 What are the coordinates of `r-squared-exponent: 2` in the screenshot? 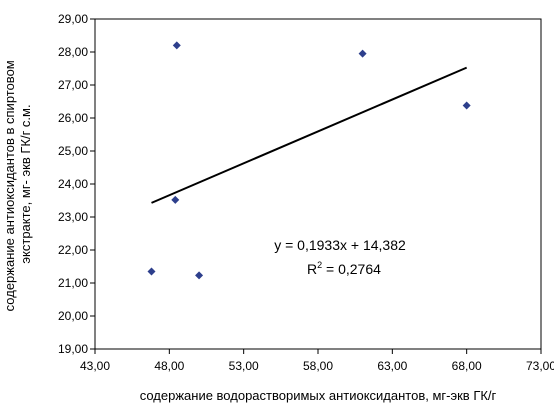 It's located at (319, 265).